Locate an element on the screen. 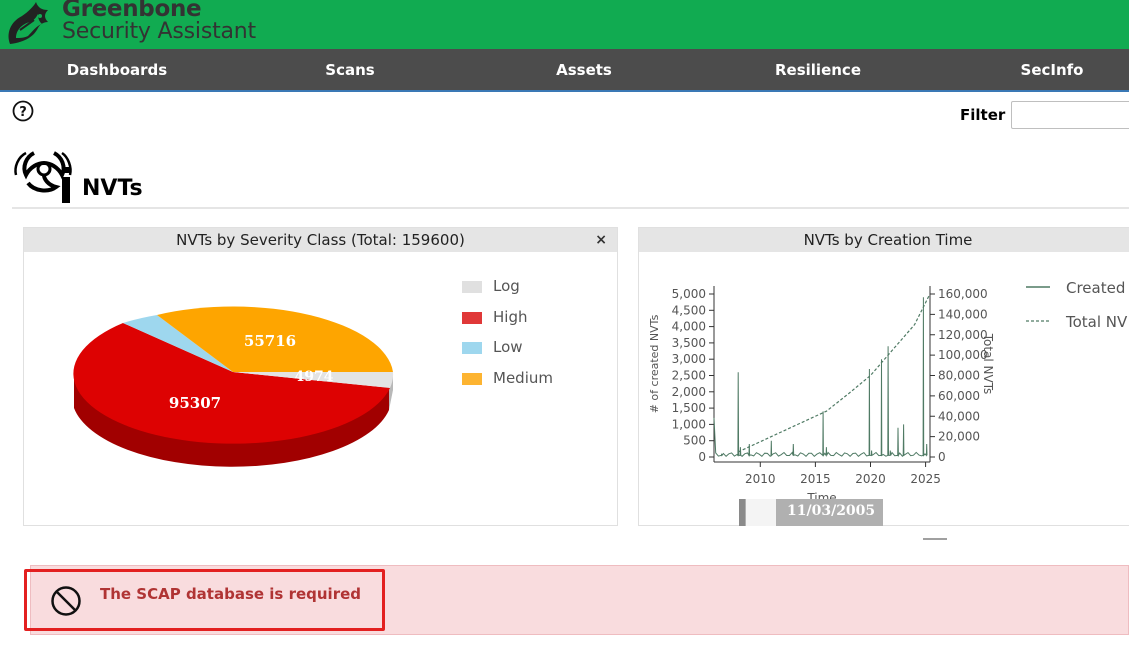 The height and width of the screenshot is (647, 1129). y-left-tick-label: 4,000 is located at coordinates (689, 327).